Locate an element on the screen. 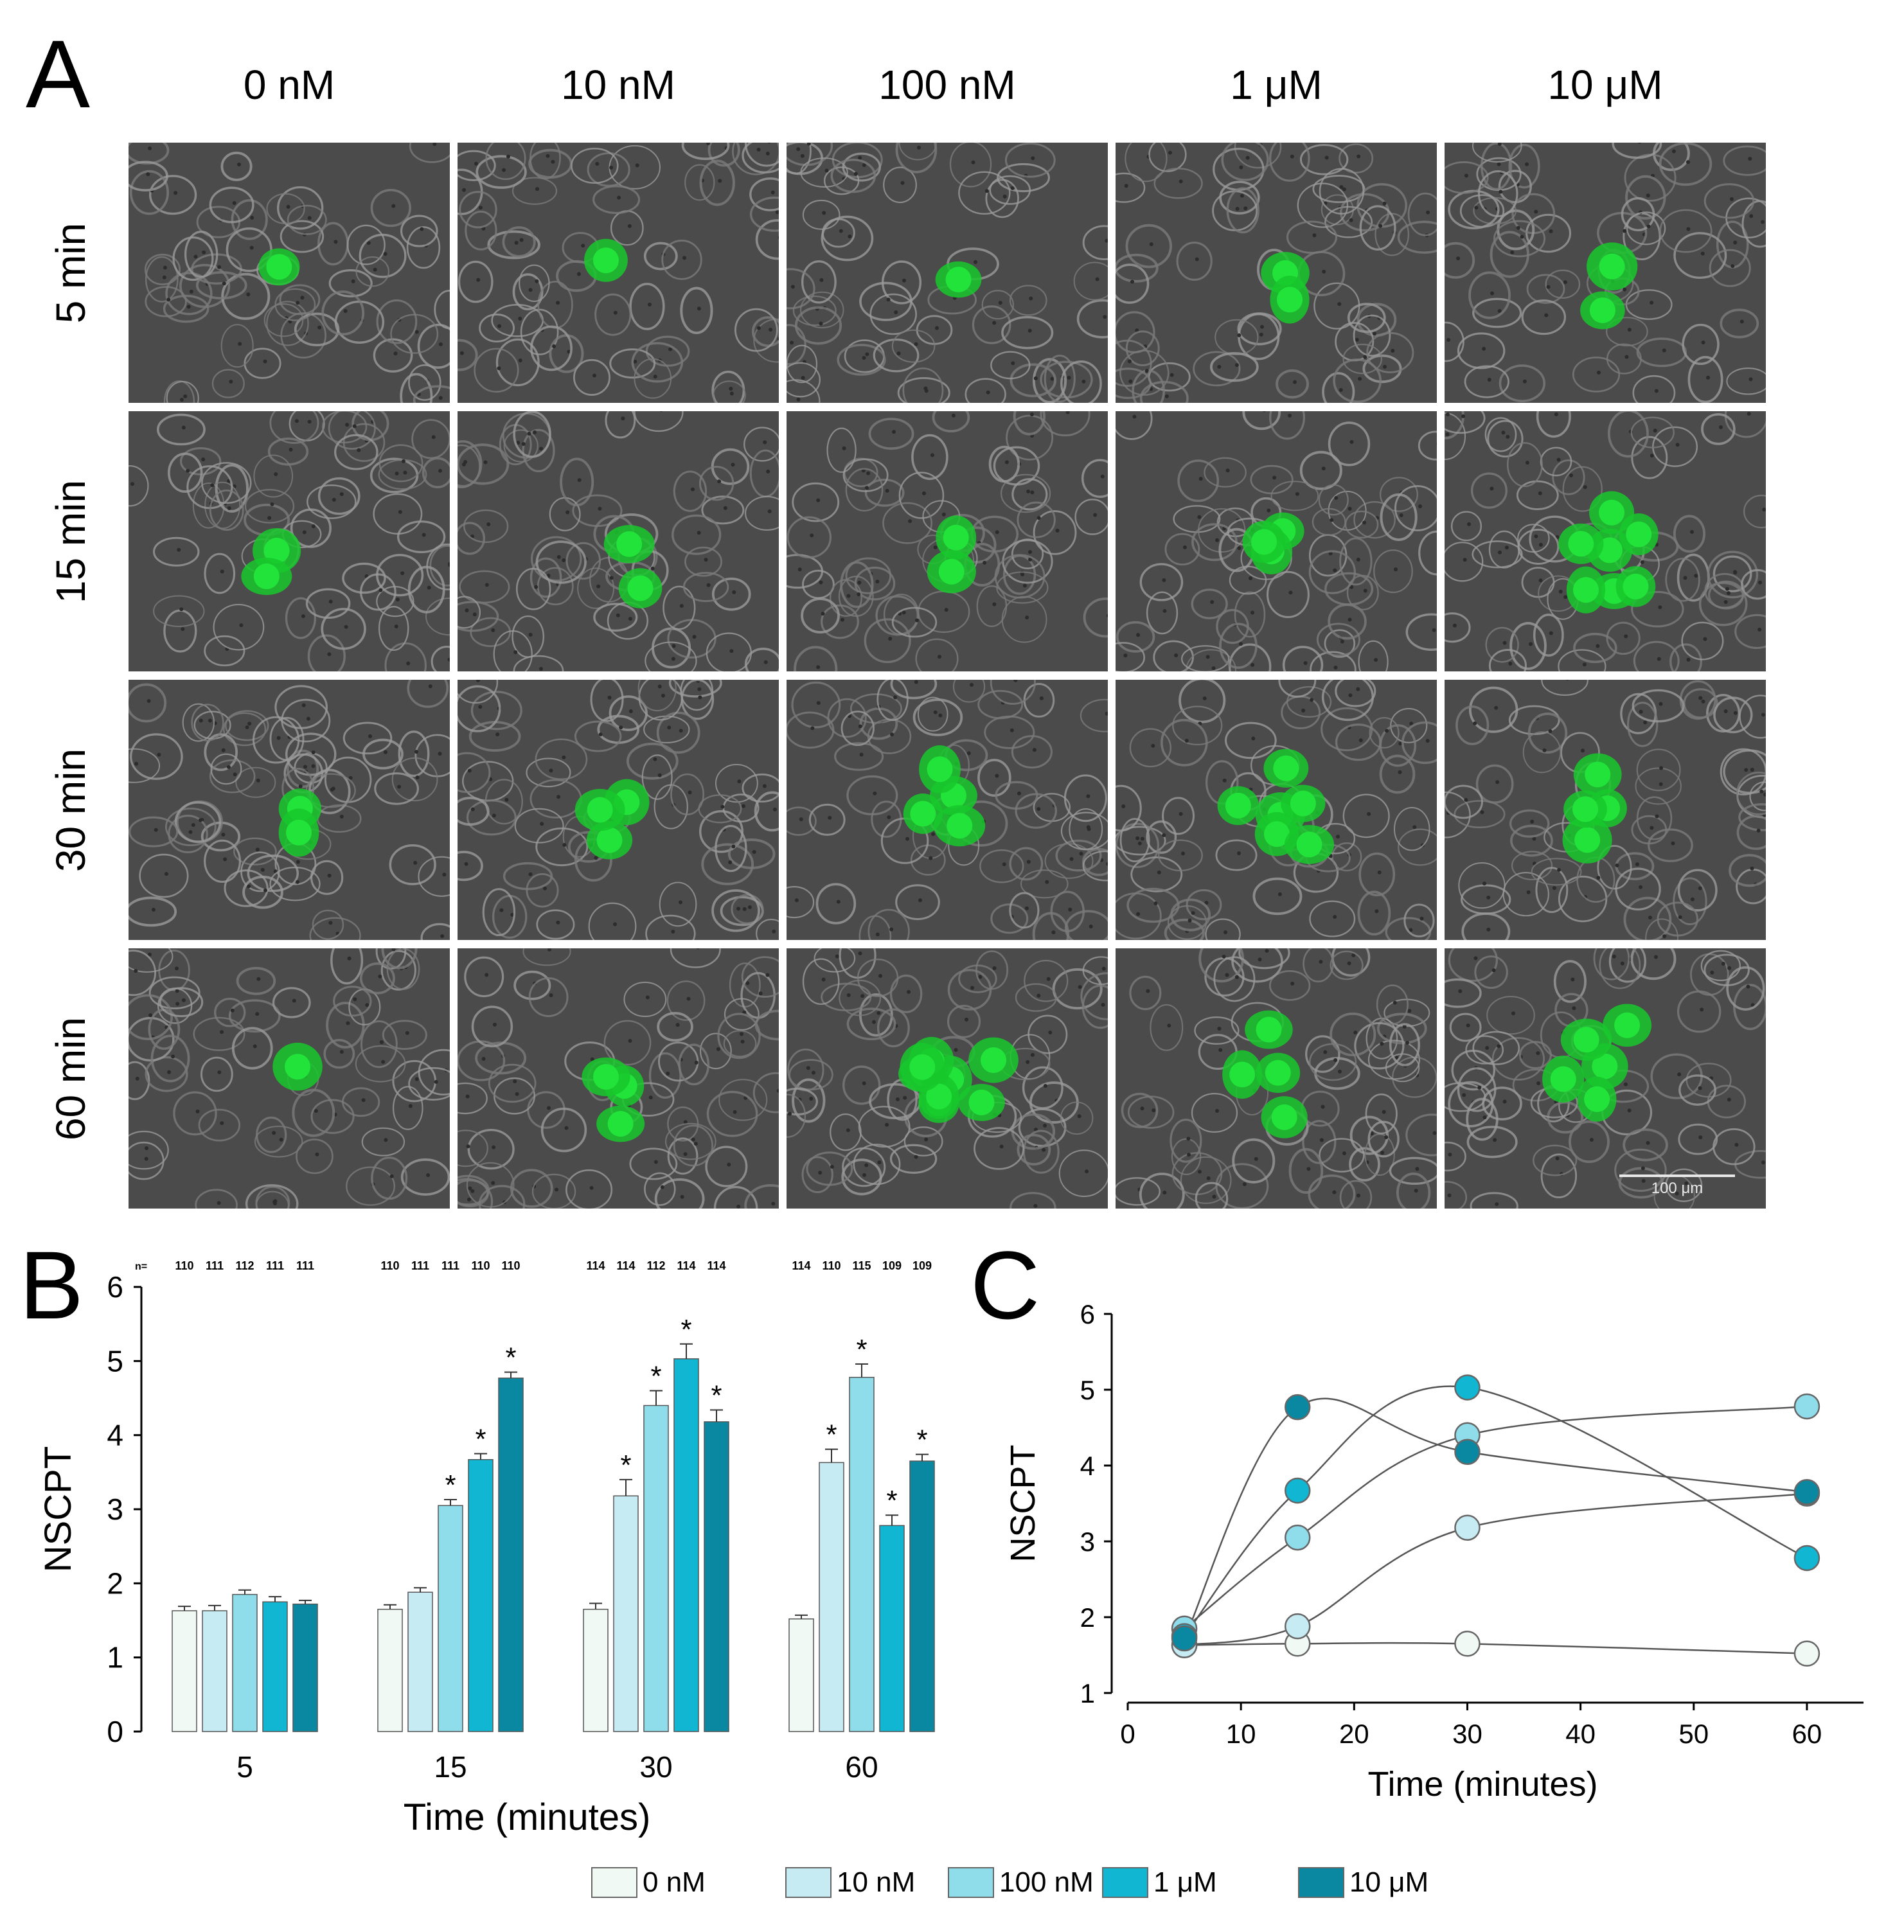 This screenshot has width=1904, height=1932. legend-item: 1 μM is located at coordinates (1159, 1882).